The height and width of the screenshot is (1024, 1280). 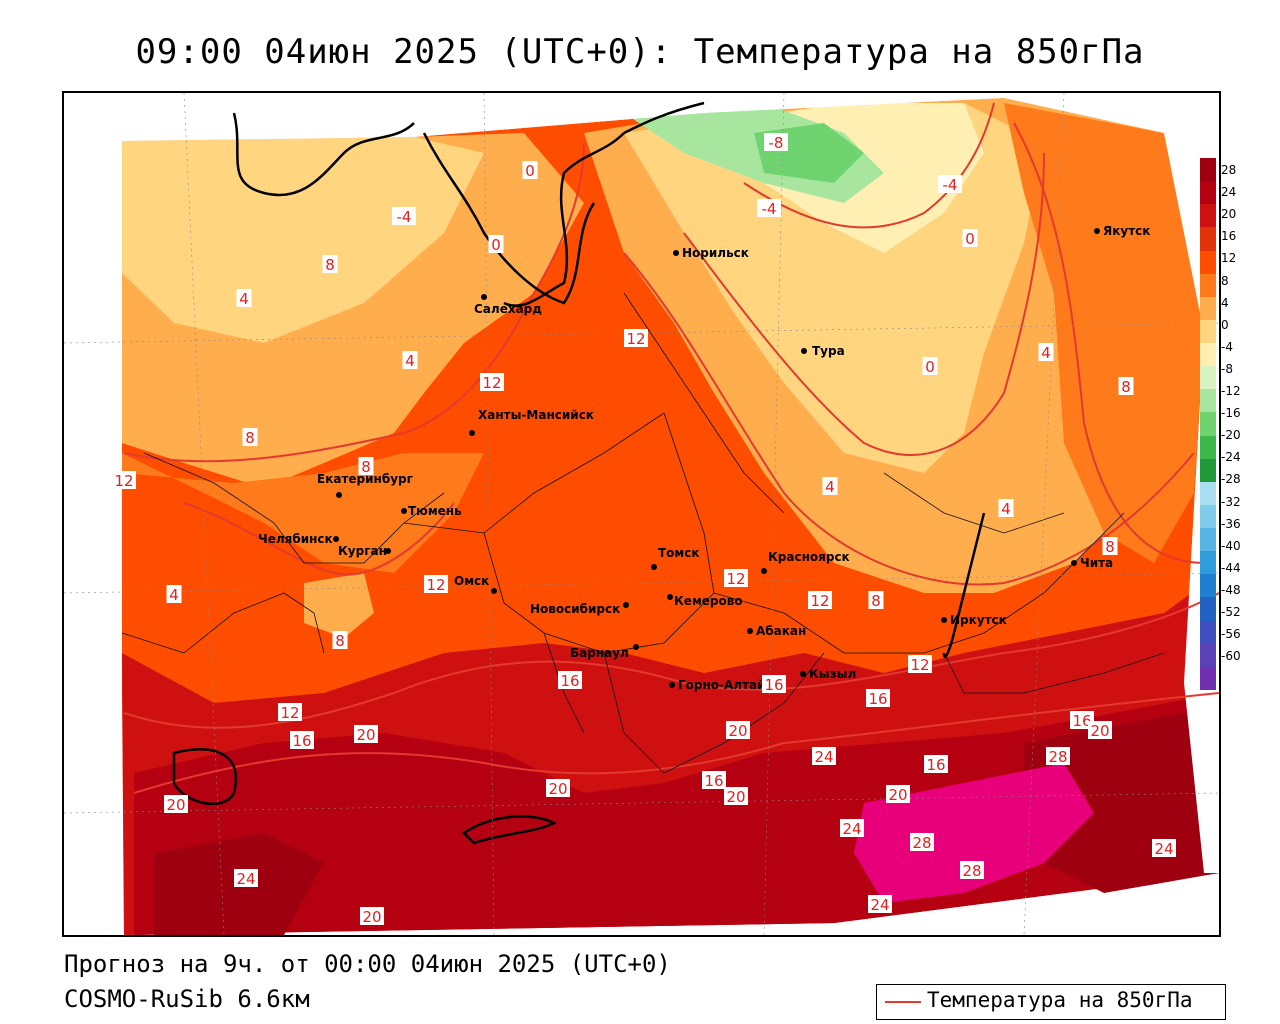 I want to click on colorbar-tick-label: 8, so click(x=1225, y=280).